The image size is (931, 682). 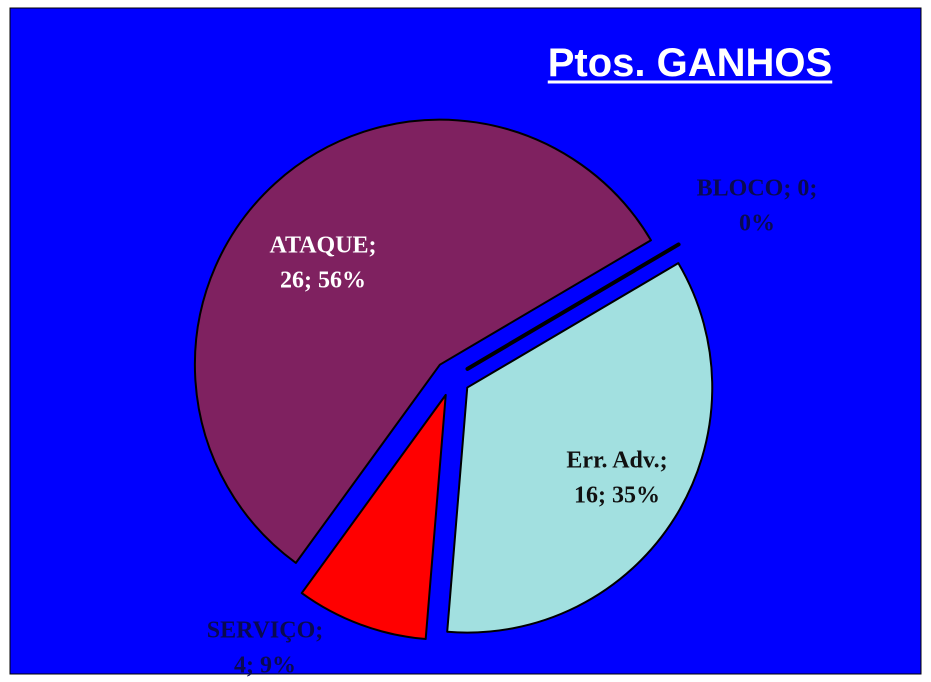 What do you see at coordinates (690, 63) in the screenshot?
I see `chart-title: Ptos. GANHOS` at bounding box center [690, 63].